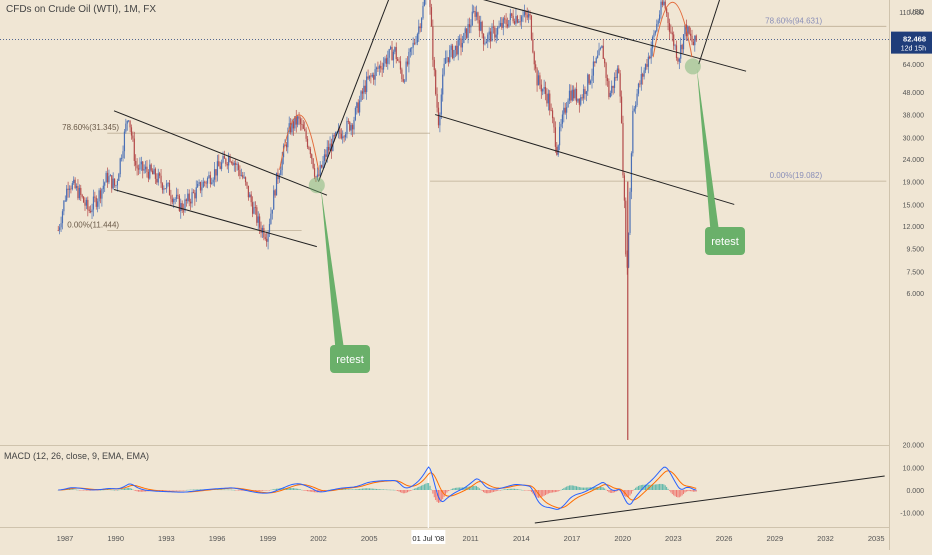 The image size is (932, 555). I want to click on retest-bubble, so click(725, 241).